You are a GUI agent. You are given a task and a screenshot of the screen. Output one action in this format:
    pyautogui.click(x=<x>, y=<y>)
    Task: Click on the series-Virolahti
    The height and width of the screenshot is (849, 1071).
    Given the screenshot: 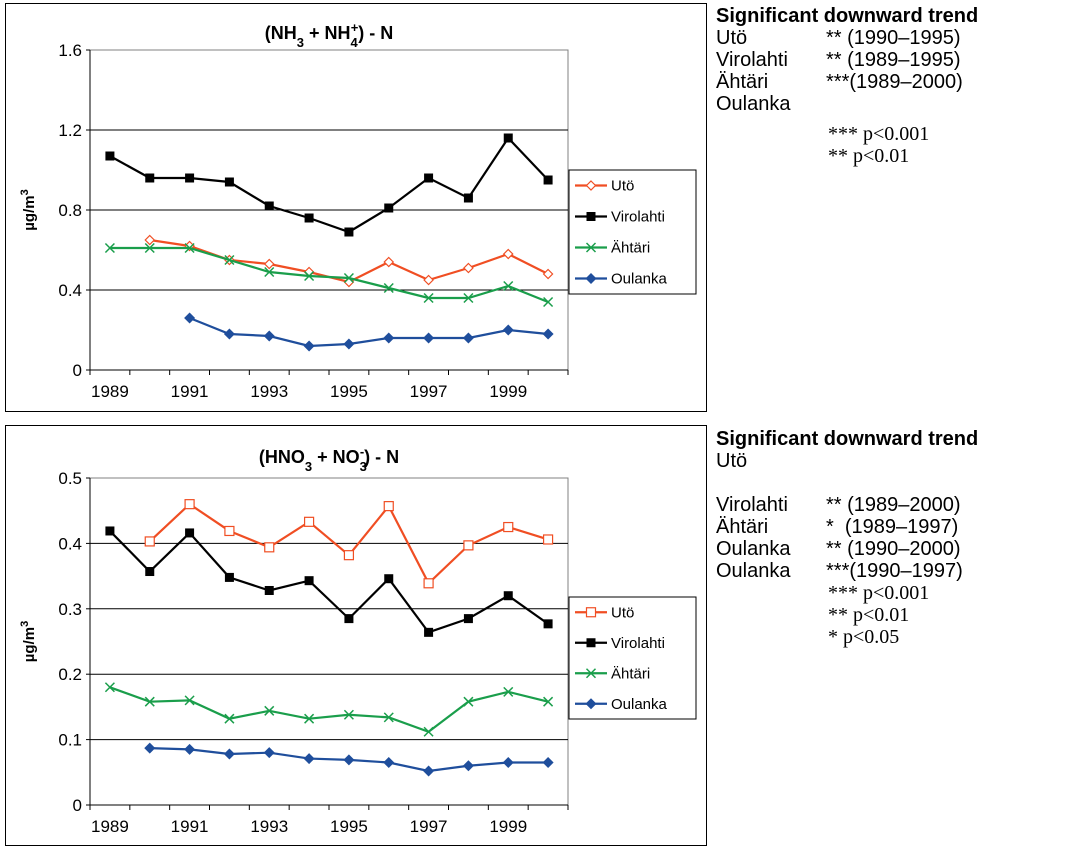 What is the action you would take?
    pyautogui.click(x=329, y=581)
    